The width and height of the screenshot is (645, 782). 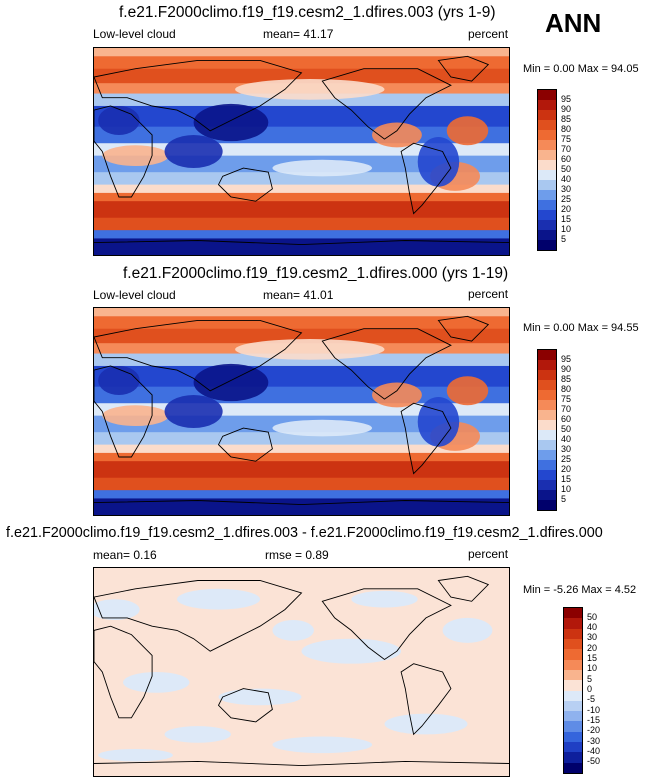 What do you see at coordinates (297, 555) in the screenshot?
I see `panel3-rmse-label: rmse = 0.89` at bounding box center [297, 555].